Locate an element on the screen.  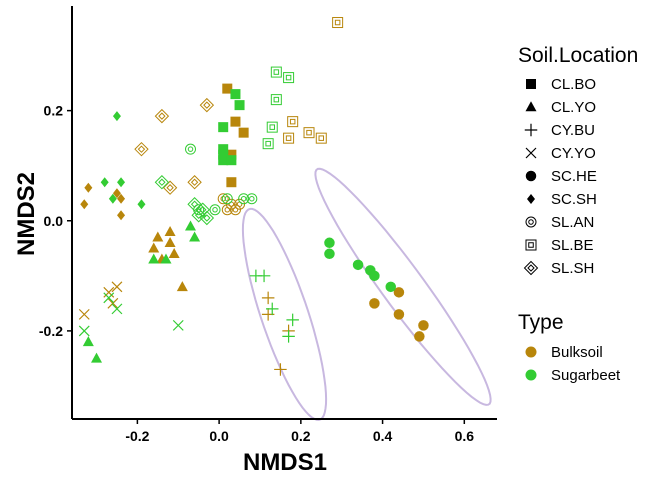
x-tick-label: 0.6 is located at coordinates (465, 436).